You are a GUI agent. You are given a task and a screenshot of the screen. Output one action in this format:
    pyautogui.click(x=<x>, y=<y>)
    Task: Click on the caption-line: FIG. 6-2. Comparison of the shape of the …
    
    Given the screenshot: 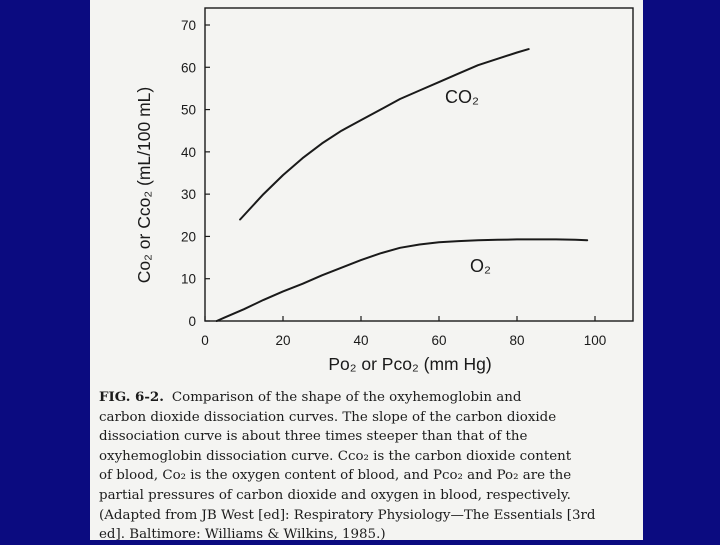 What is the action you would take?
    pyautogui.click(x=364, y=398)
    